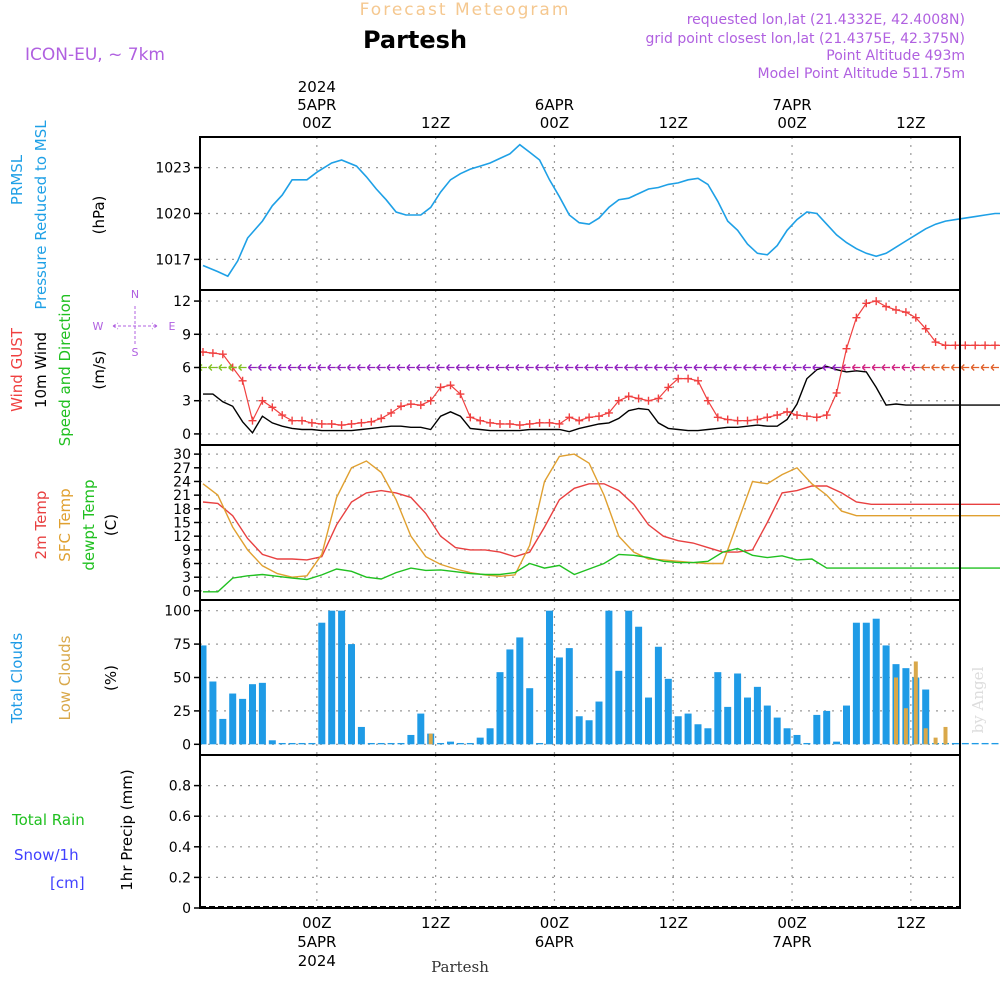  What do you see at coordinates (180, 878) in the screenshot?
I see `y-tick-label: 0.2` at bounding box center [180, 878].